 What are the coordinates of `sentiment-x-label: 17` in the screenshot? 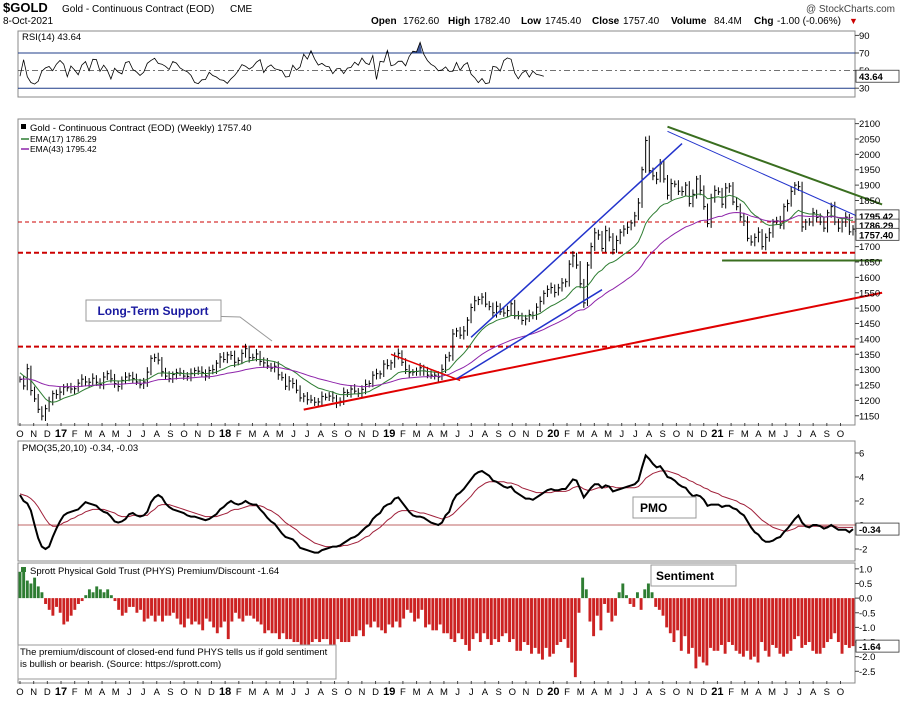 It's located at (61, 692).